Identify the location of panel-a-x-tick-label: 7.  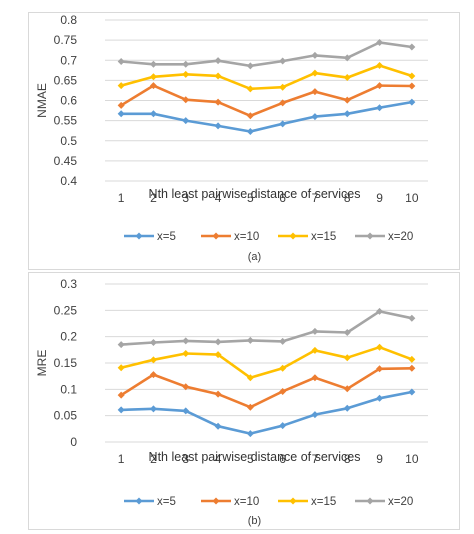
(315, 198).